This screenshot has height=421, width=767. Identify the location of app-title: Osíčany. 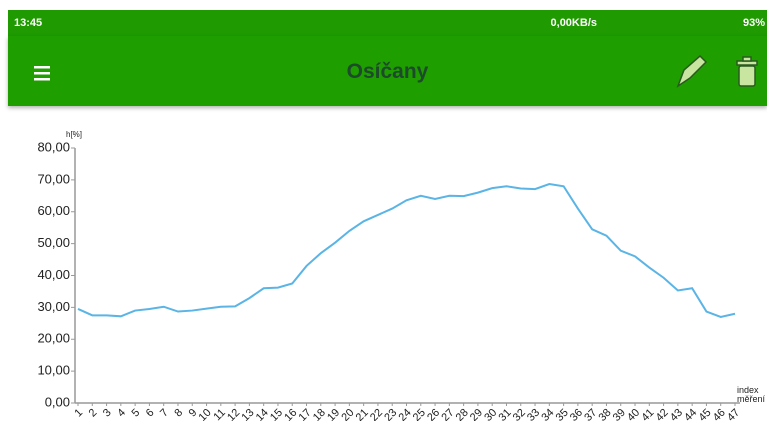
(387, 71).